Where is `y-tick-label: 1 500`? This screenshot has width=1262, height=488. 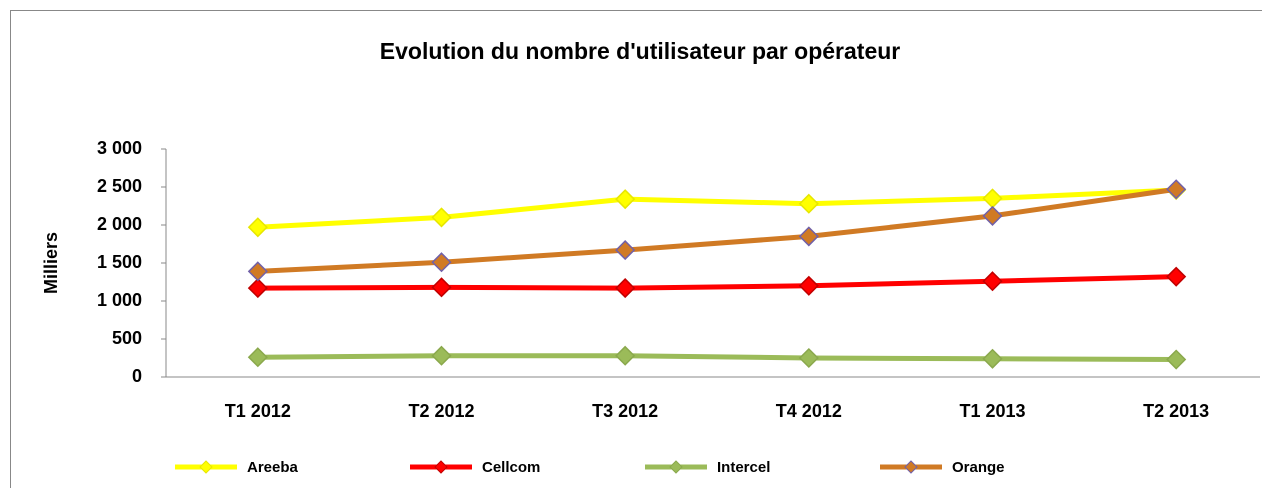
y-tick-label: 1 500 is located at coordinates (119, 262).